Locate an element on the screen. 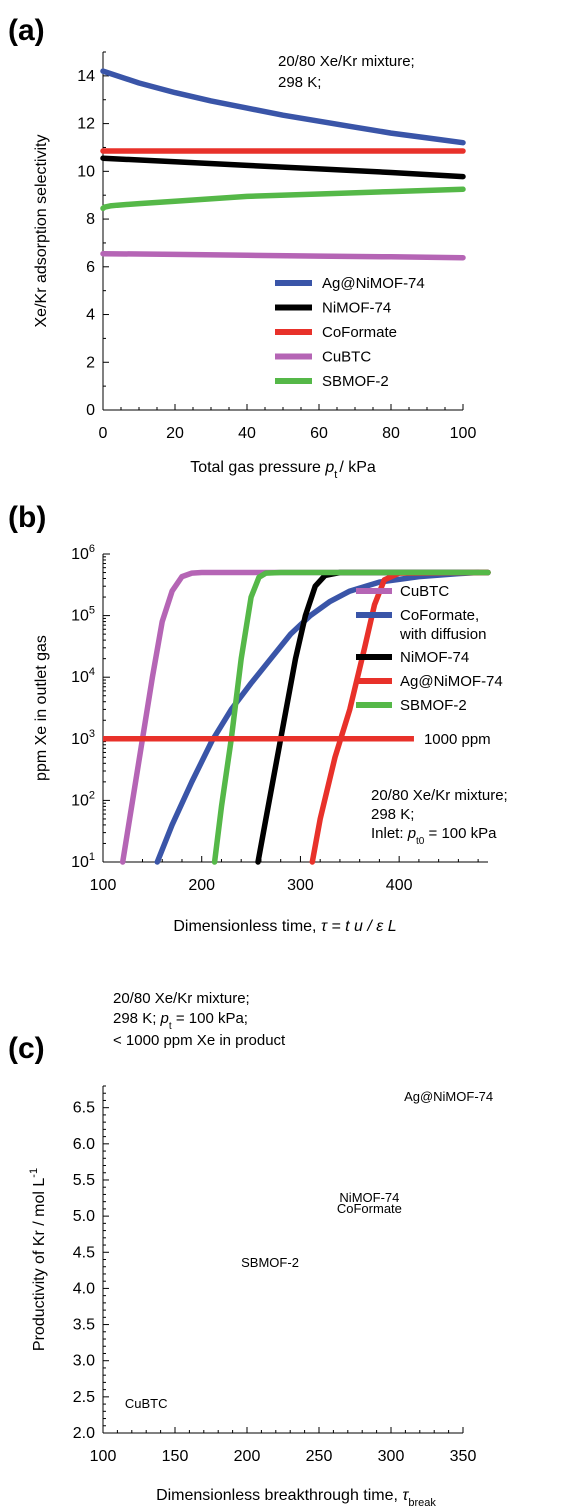 This screenshot has width=579, height=1508. panel-c-x-tick-label: 250 is located at coordinates (319, 1456).